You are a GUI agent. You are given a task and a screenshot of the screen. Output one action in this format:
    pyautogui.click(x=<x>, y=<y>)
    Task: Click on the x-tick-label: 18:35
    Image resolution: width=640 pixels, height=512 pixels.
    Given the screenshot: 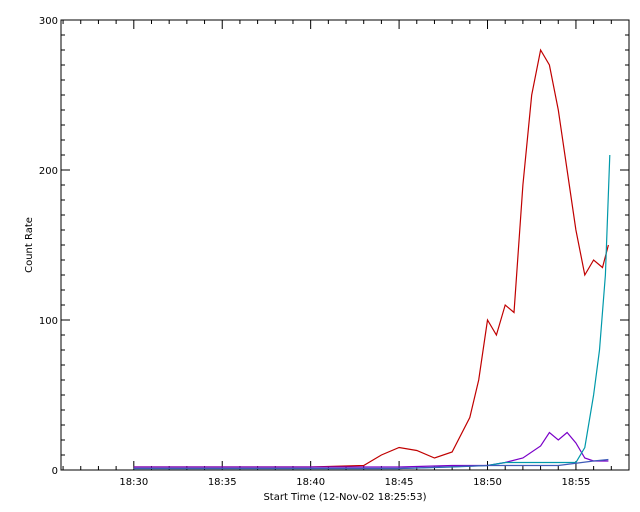 What is the action you would take?
    pyautogui.click(x=222, y=482)
    